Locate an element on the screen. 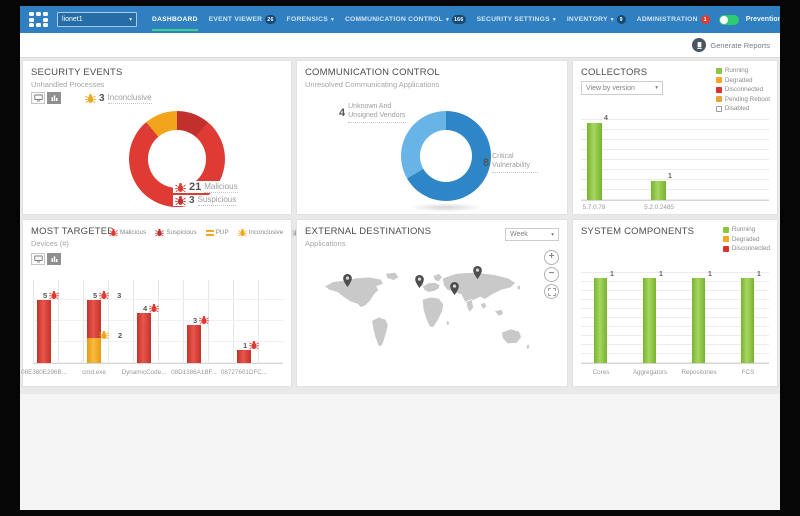 This screenshot has width=800, height=516. tab-event-viewer: EVENT VIEWER 26 is located at coordinates (242, 19).